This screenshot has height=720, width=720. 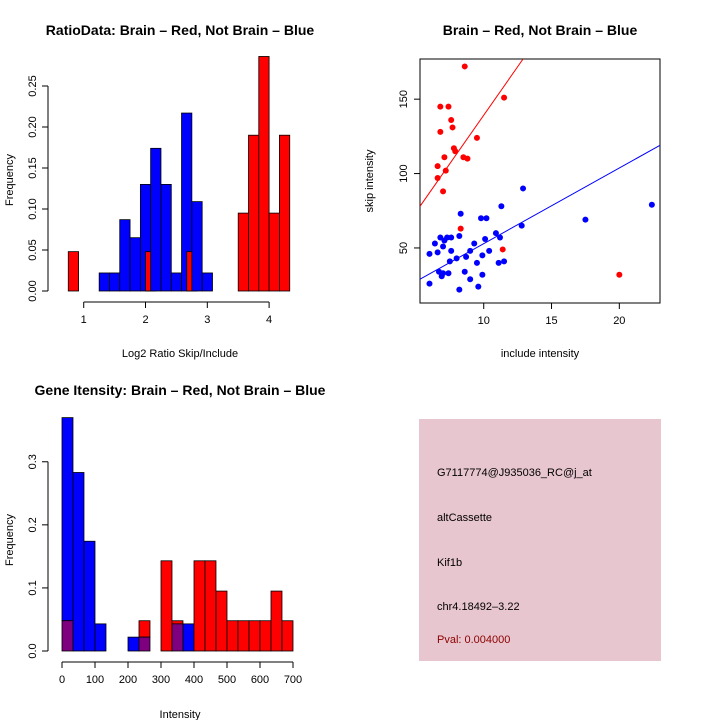 What do you see at coordinates (33, 85) in the screenshot?
I see `ratio-y-tick-label: 0.25` at bounding box center [33, 85].